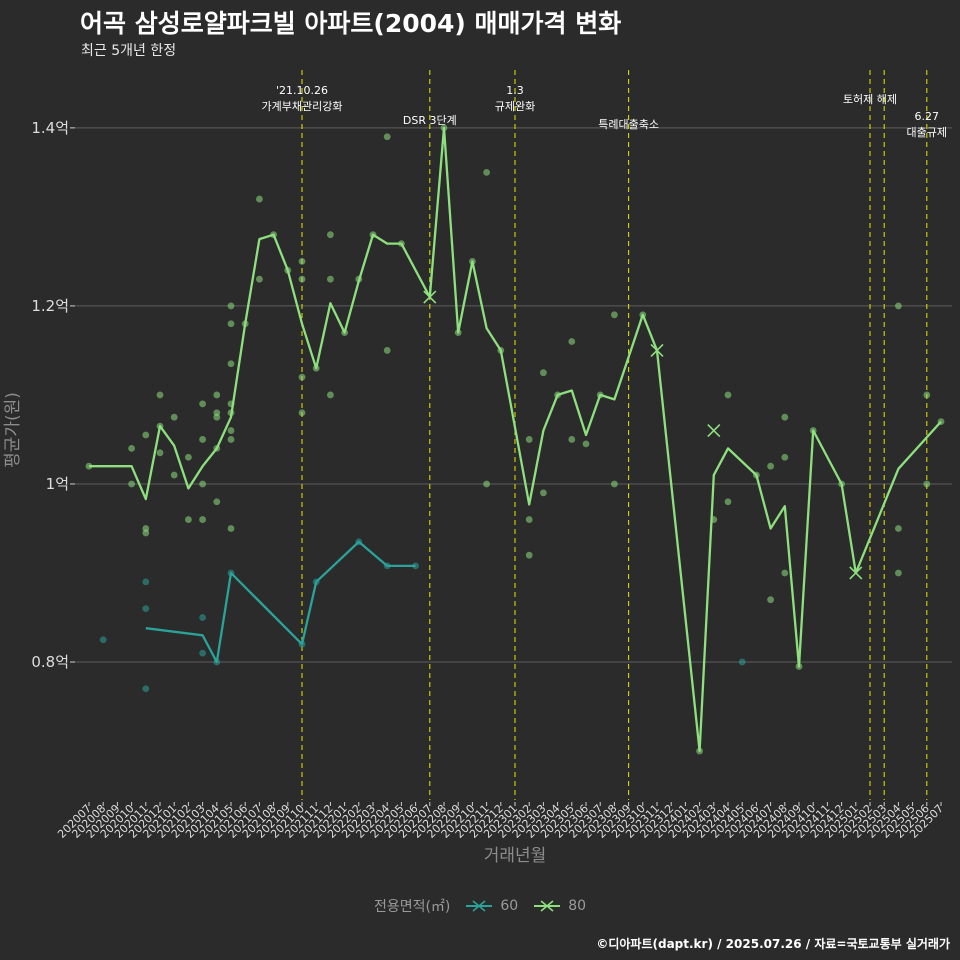 The height and width of the screenshot is (960, 960). I want to click on legend-key-80-icon, so click(547, 906).